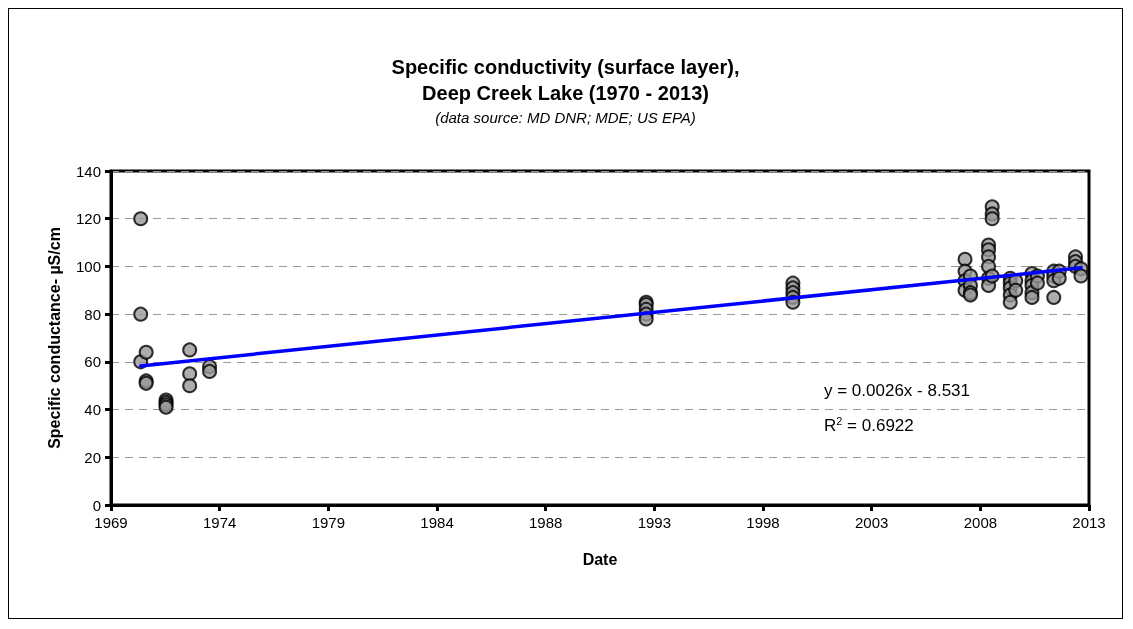 This screenshot has width=1133, height=629. I want to click on x-tick-label: 1974, so click(219, 522).